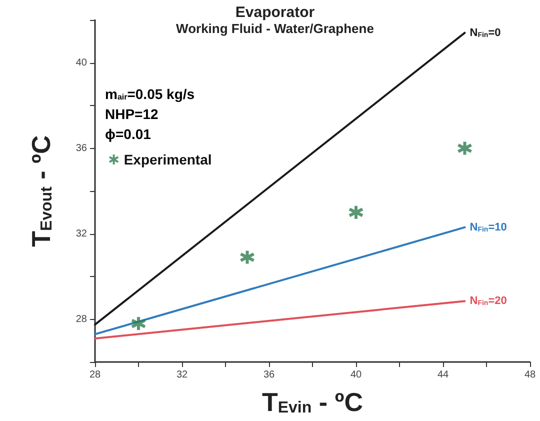  I want to click on y-tick-label: 32, so click(82, 234).